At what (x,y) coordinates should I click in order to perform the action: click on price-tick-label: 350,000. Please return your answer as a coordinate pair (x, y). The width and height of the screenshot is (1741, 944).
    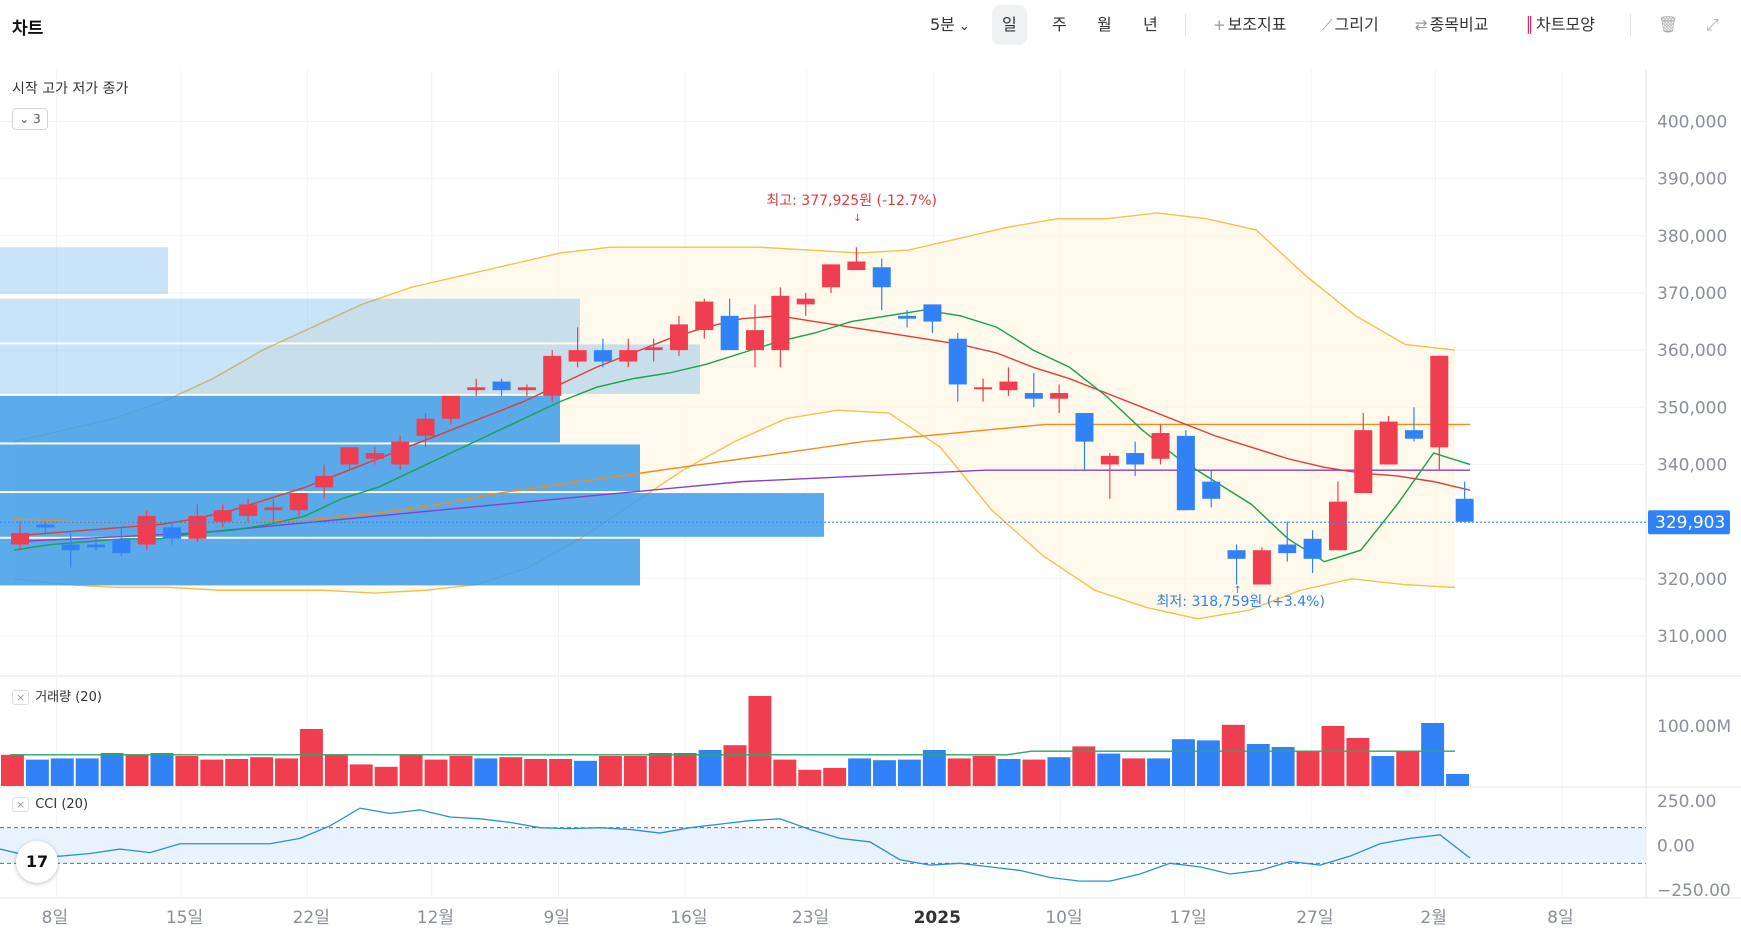
    Looking at the image, I should click on (1692, 408).